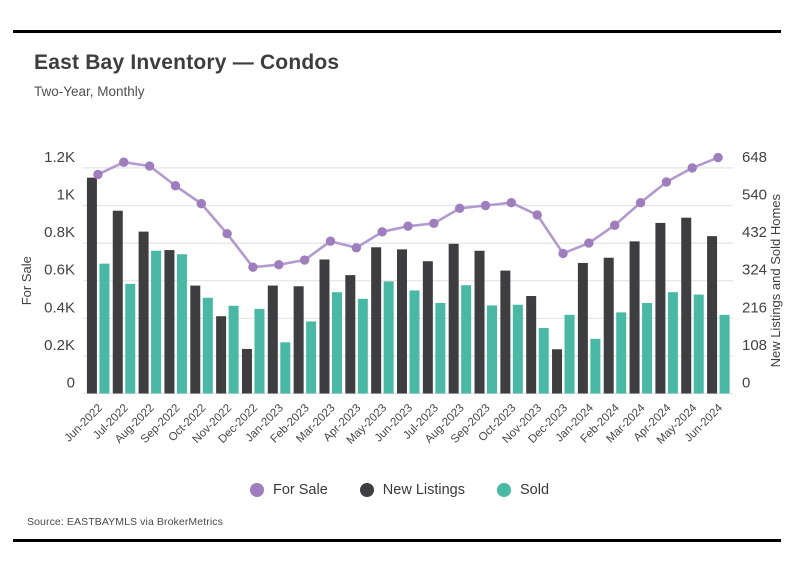  Describe the element at coordinates (754, 232) in the screenshot. I see `y-tick-label-right: 432` at that location.